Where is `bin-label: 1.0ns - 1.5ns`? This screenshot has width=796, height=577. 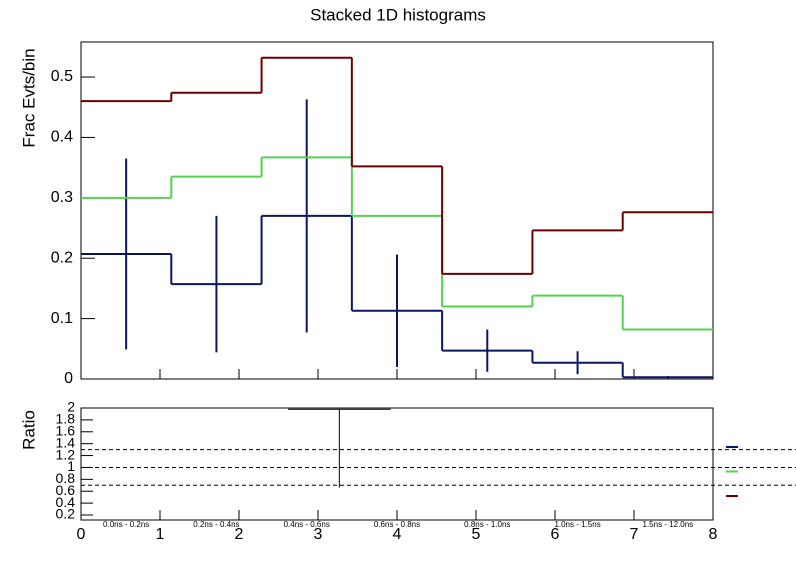
bin-label: 1.0ns - 1.5ns is located at coordinates (577, 524).